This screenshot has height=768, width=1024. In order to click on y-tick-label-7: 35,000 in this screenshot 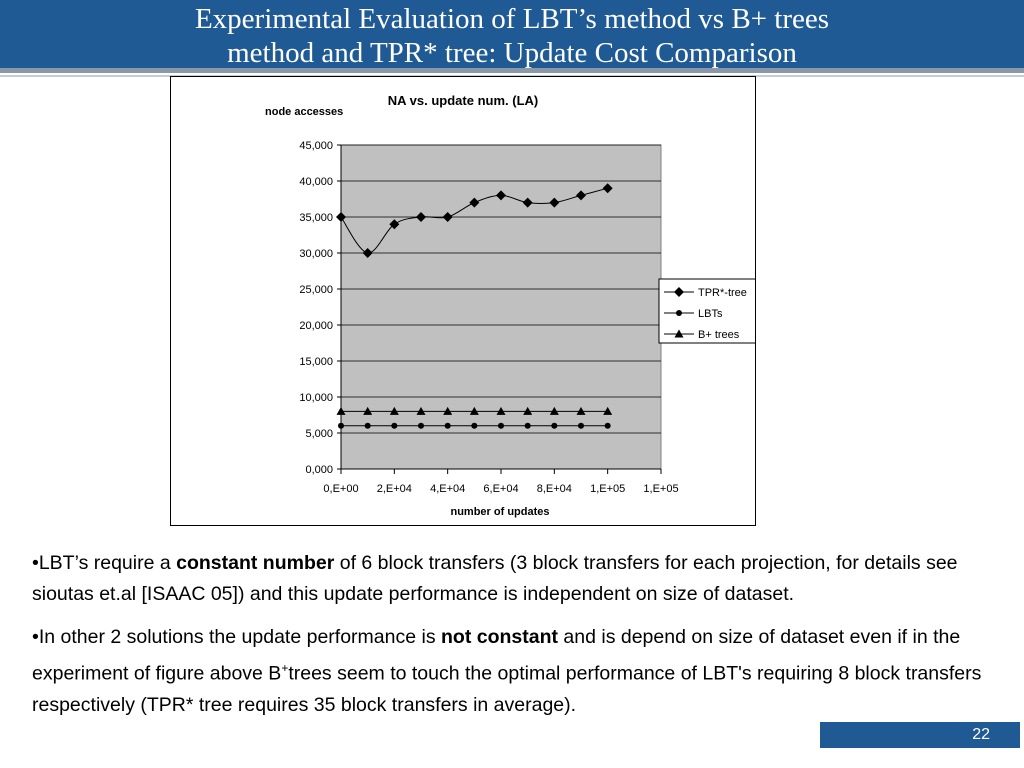, I will do `click(316, 218)`.